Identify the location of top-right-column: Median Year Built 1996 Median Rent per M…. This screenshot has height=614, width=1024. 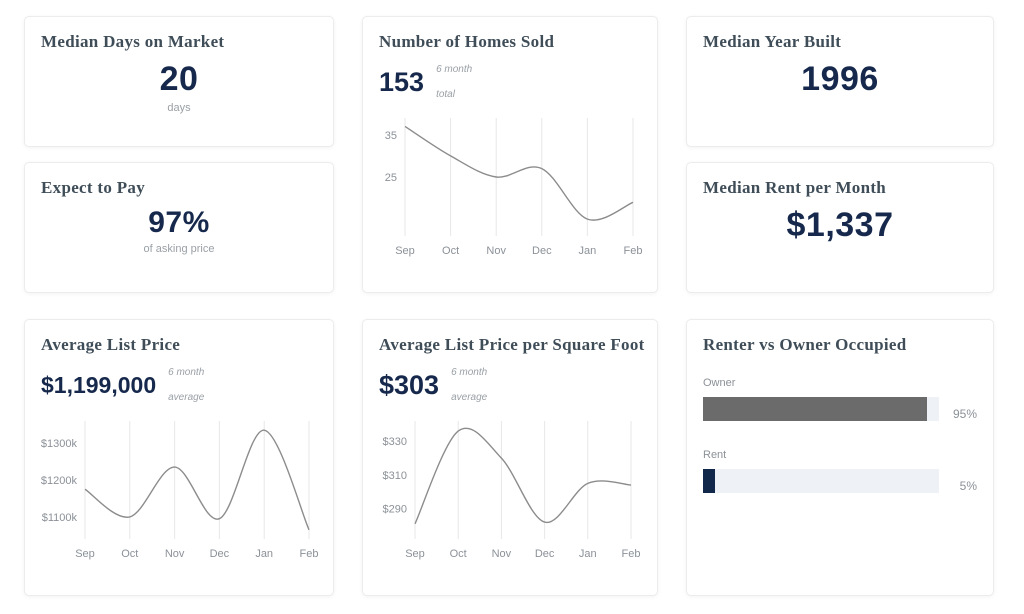
(840, 154).